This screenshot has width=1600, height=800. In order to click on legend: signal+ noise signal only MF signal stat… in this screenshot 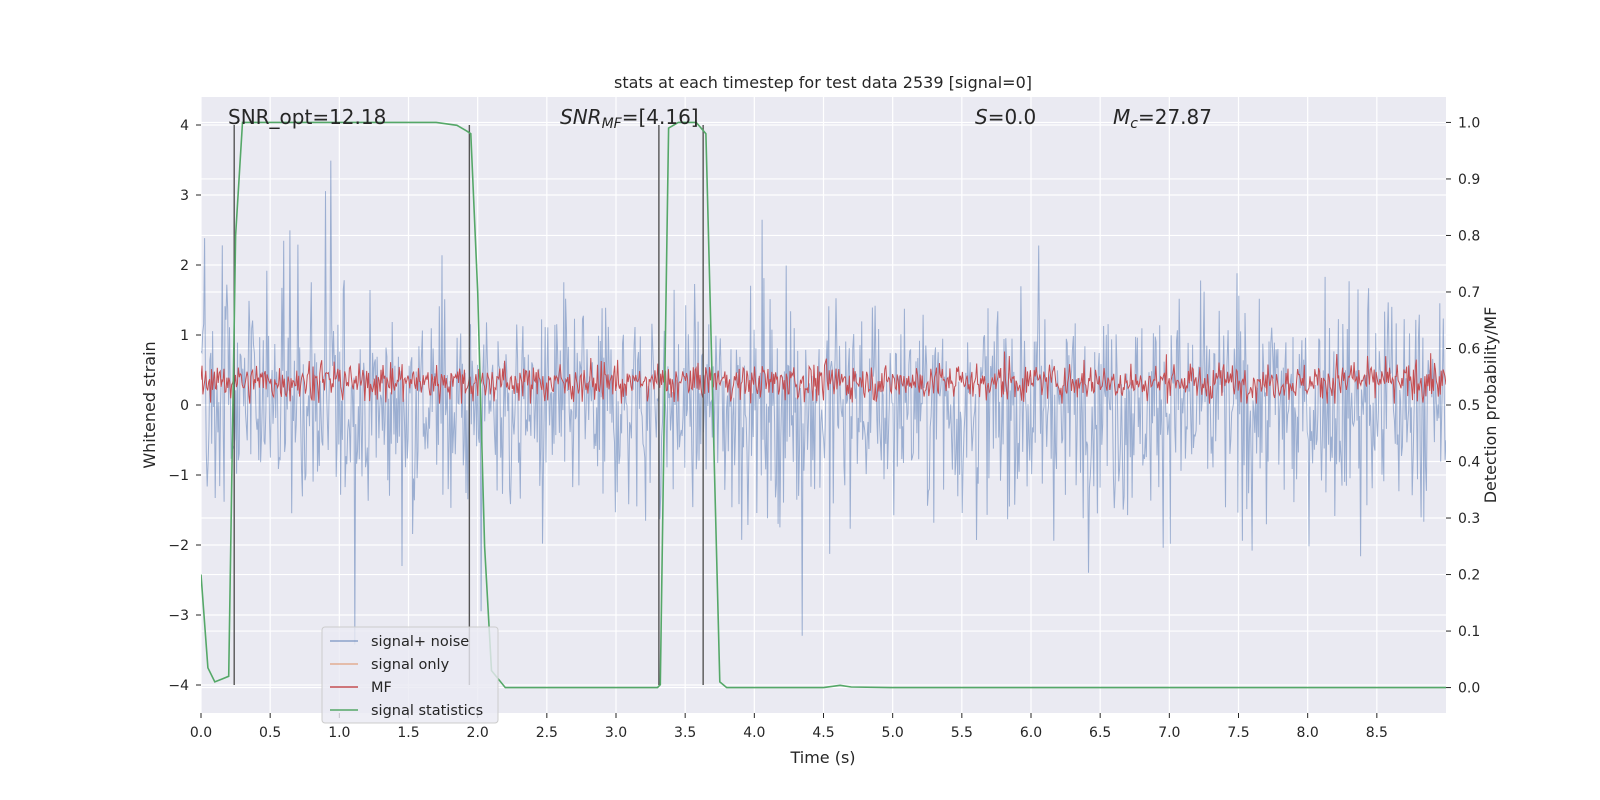, I will do `click(410, 675)`.